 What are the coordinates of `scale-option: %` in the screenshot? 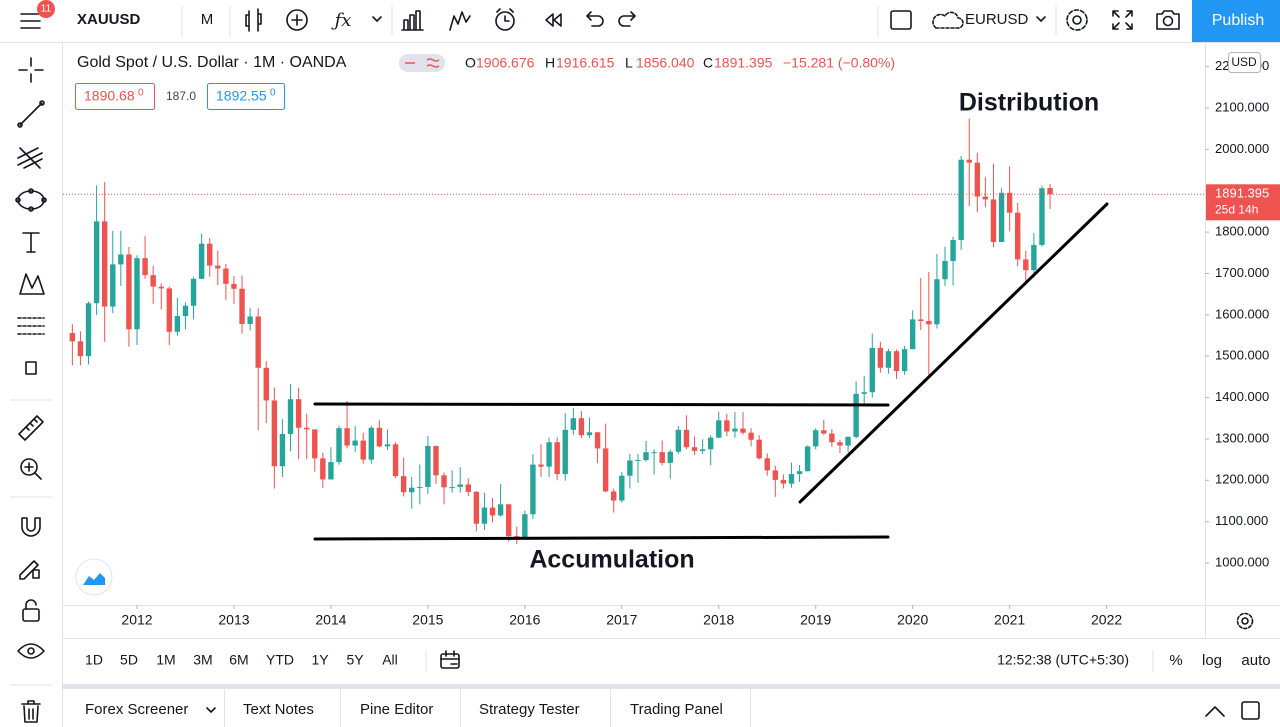 It's located at (1175, 660).